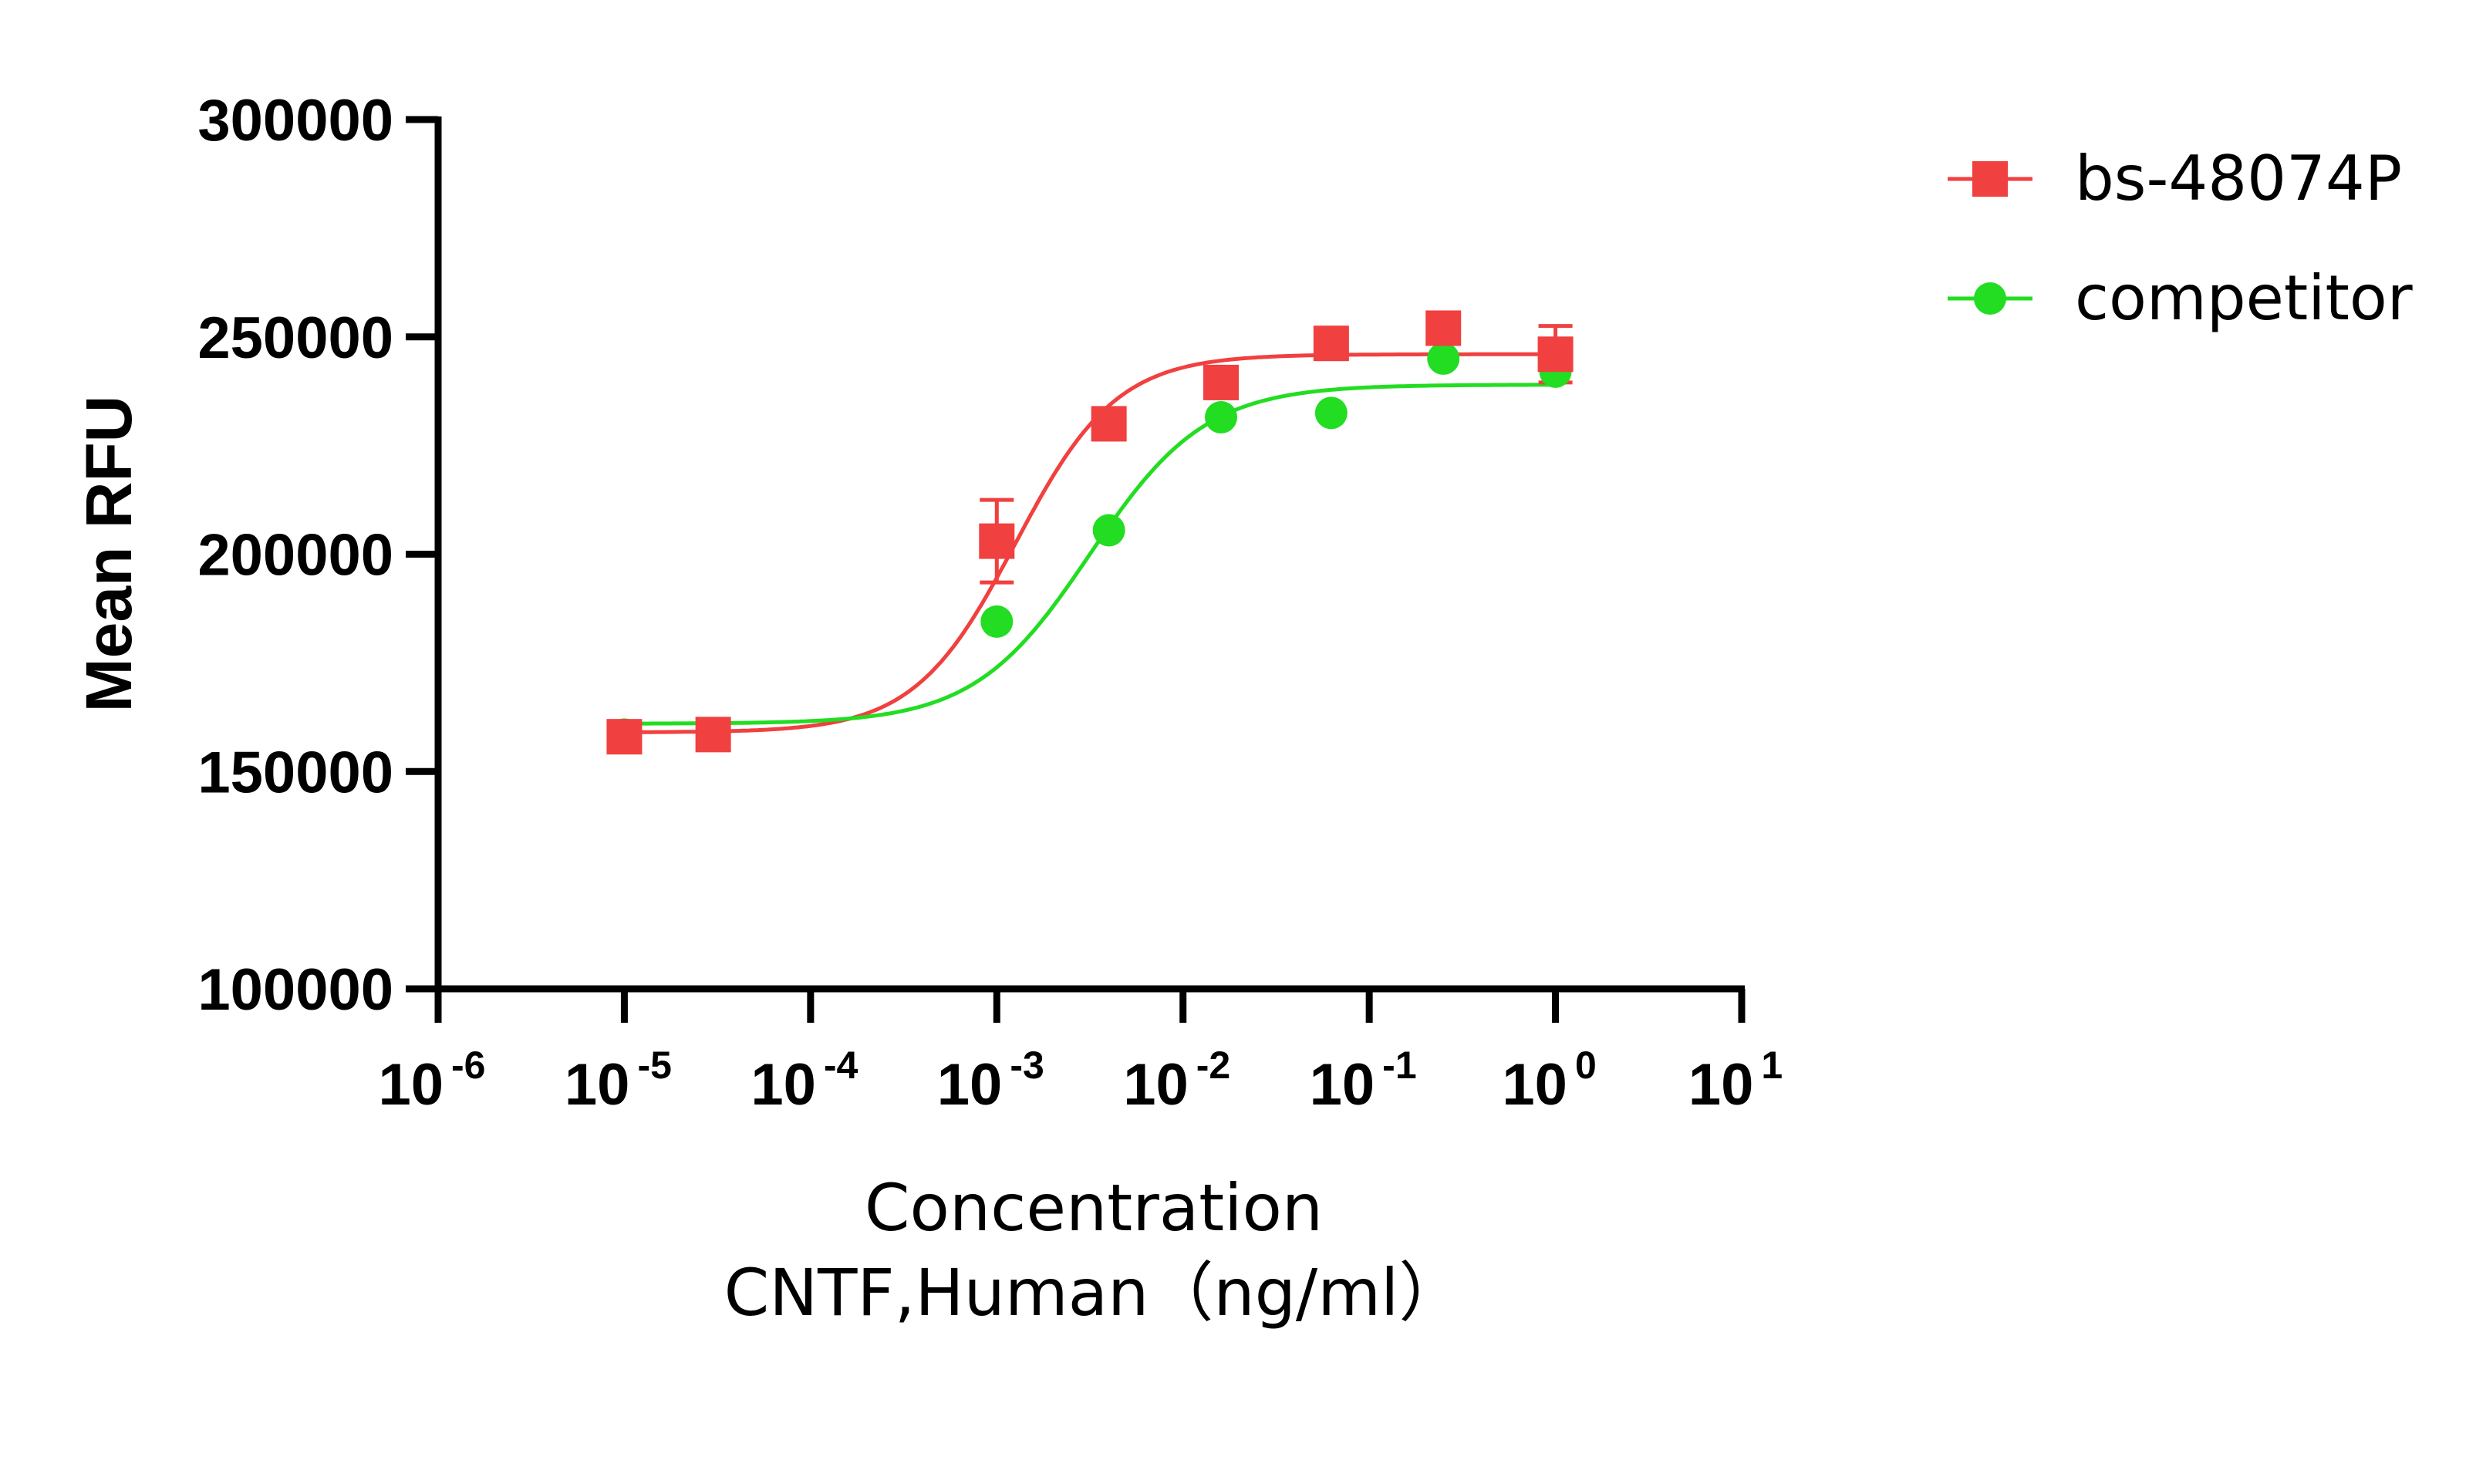 The image size is (2476, 1484). Describe the element at coordinates (1990, 179) in the screenshot. I see `legend-marker-square` at that location.